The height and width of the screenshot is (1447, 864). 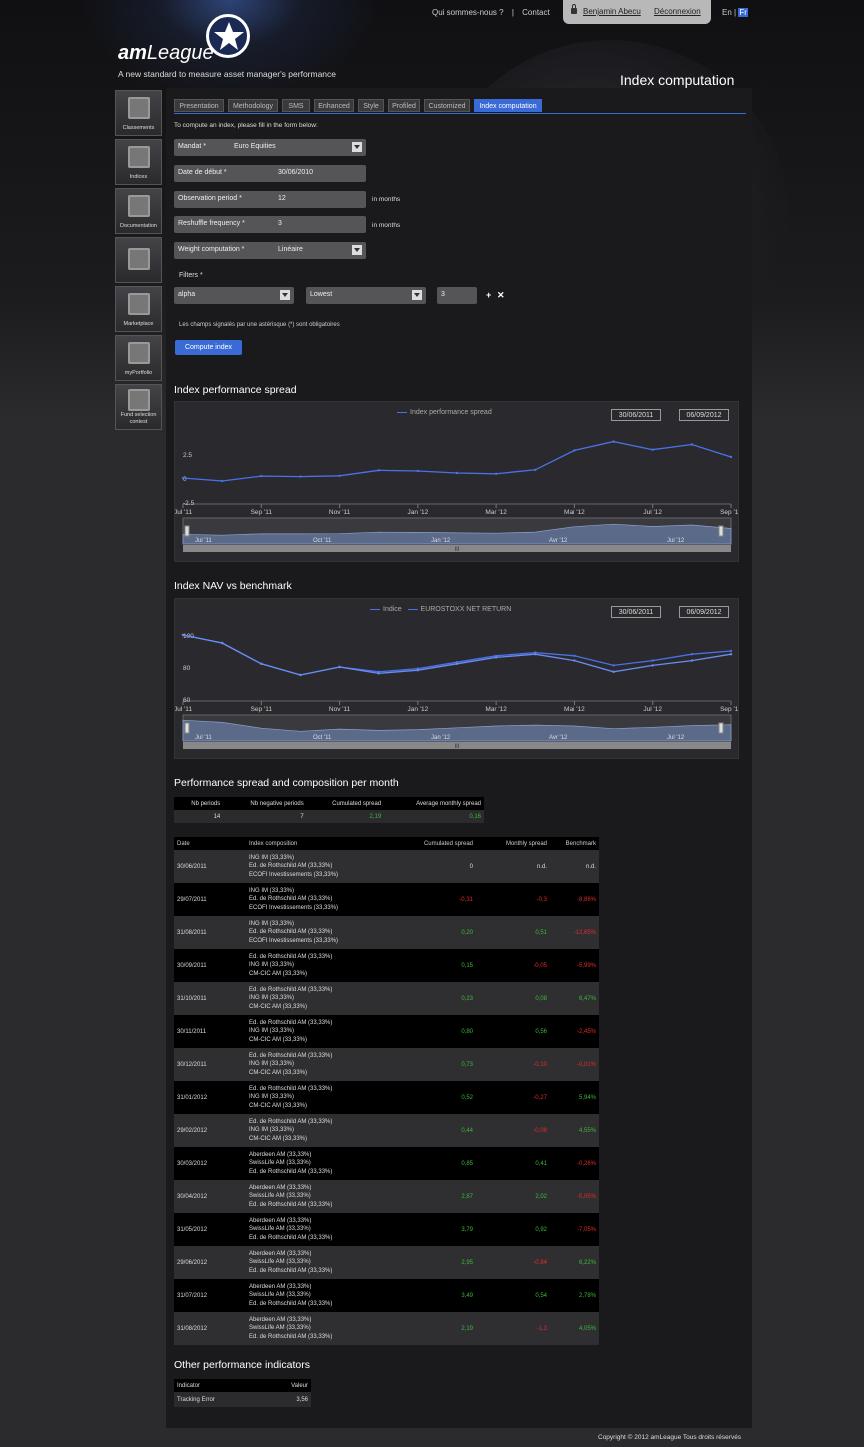 I want to click on y-tick-label: 60, so click(x=187, y=700).